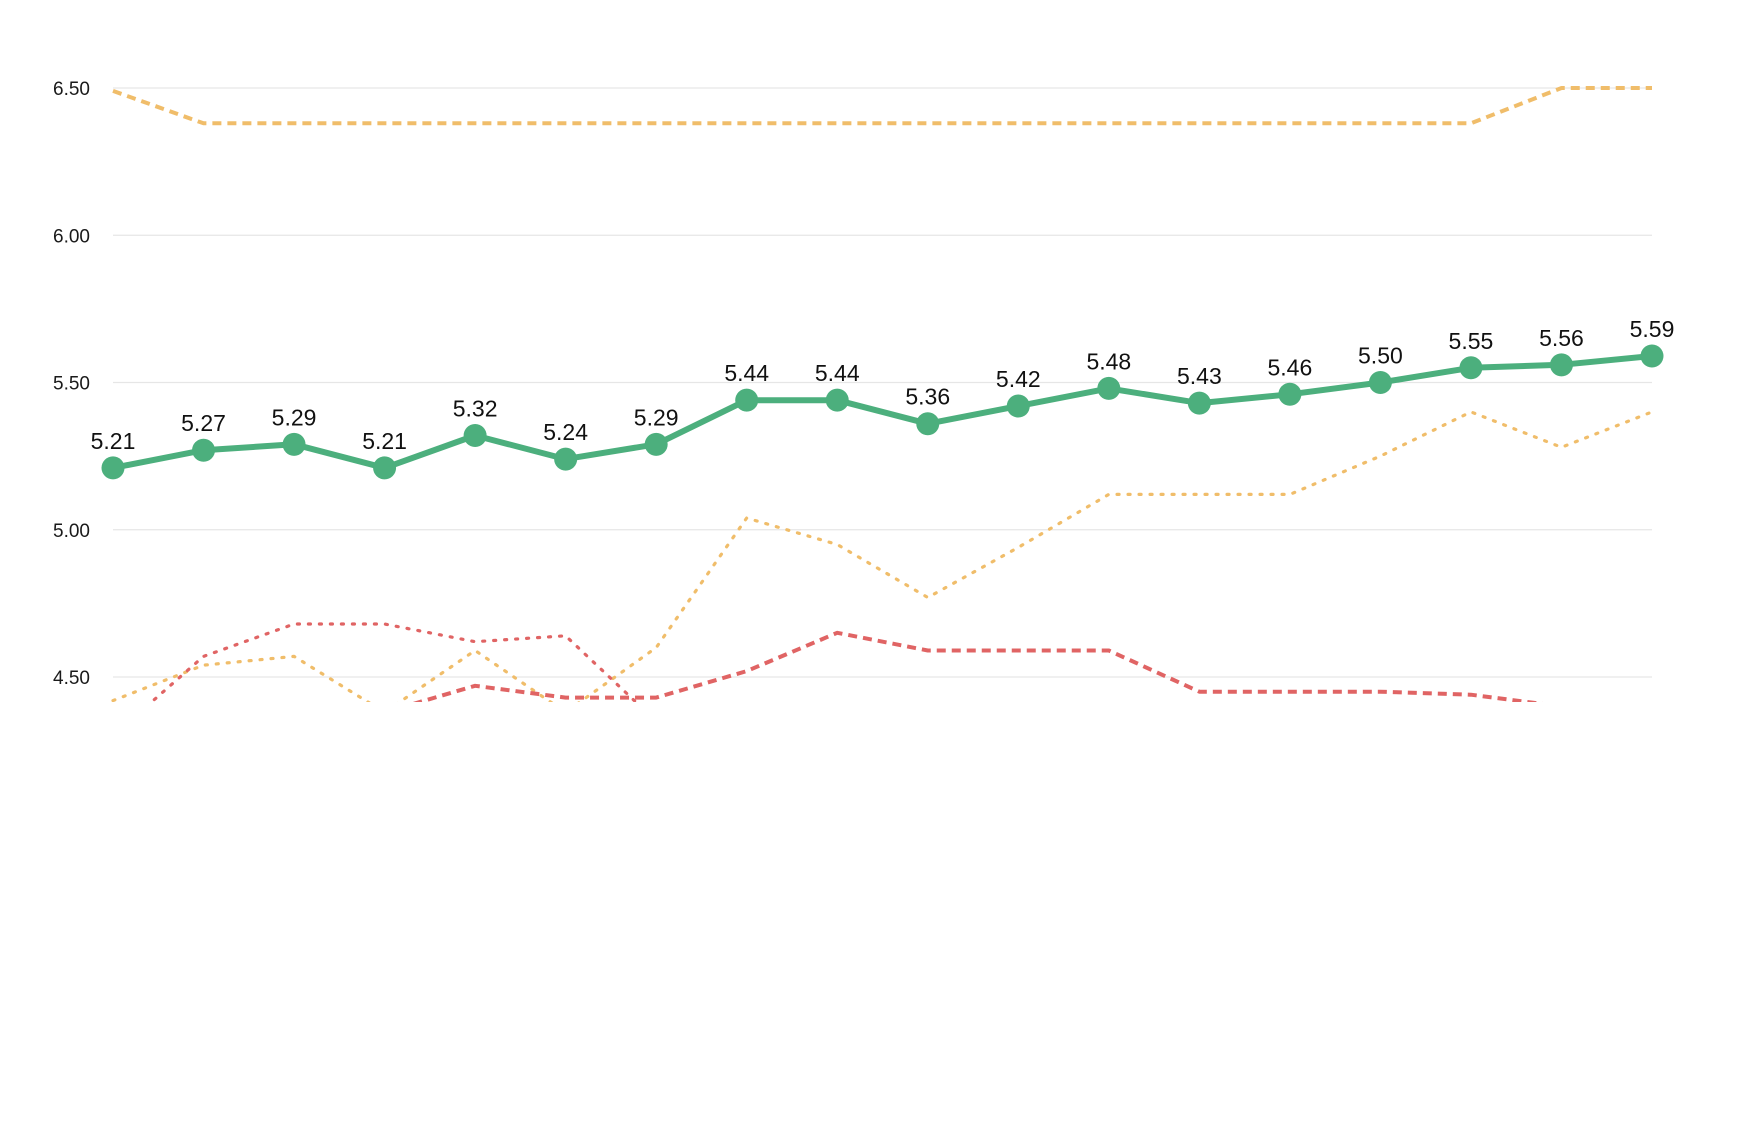 Image resolution: width=1751 pixels, height=1130 pixels. I want to click on y-tick-label: 5.00, so click(71, 531).